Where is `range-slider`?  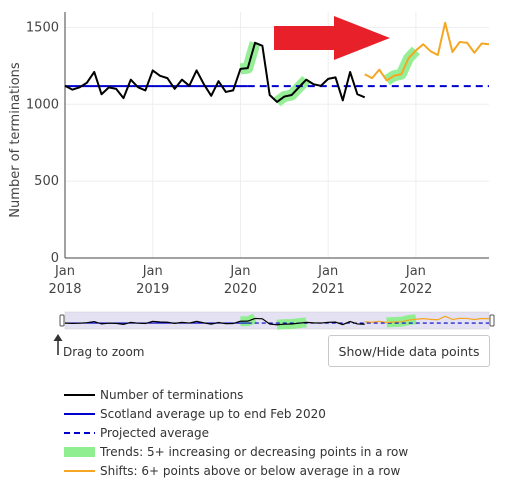
range-slider is located at coordinates (277, 320).